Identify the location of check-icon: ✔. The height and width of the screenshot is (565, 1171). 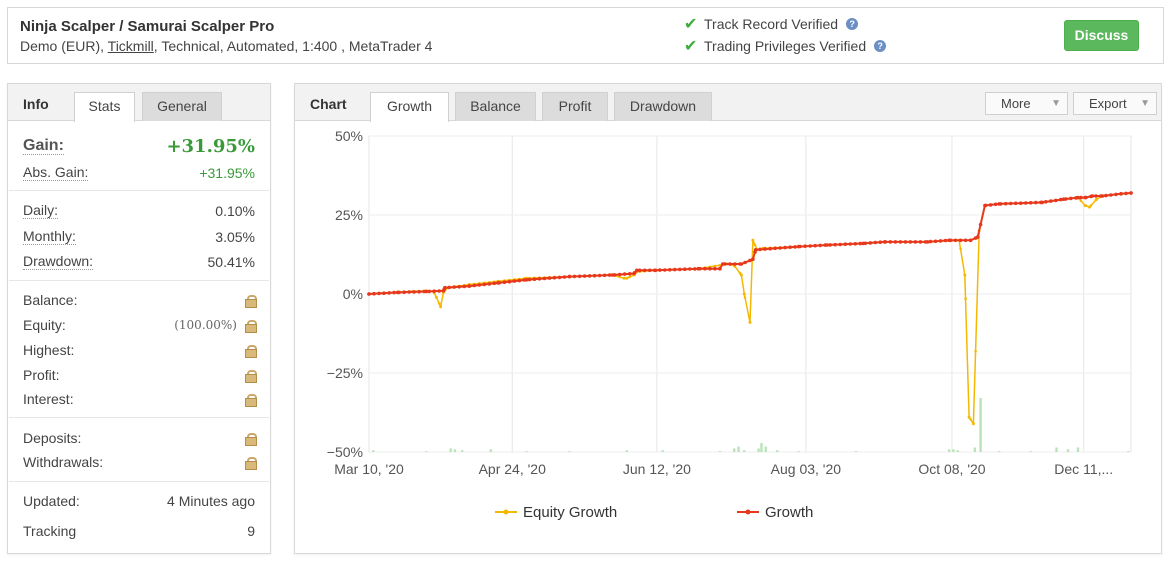
(691, 46).